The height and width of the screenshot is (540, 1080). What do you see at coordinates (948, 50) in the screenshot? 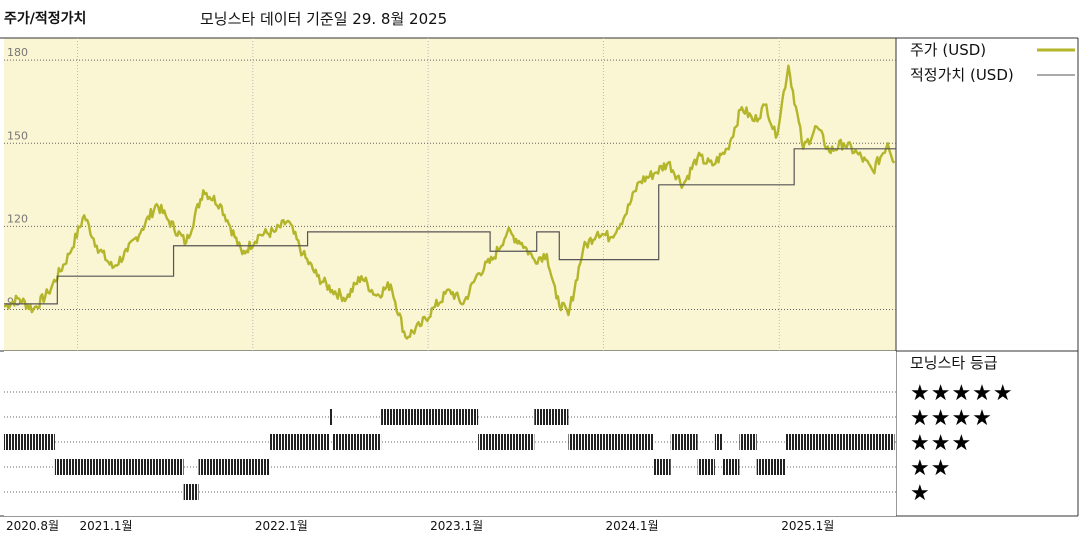
I see `legend-price-label: 주가 (USD)` at bounding box center [948, 50].